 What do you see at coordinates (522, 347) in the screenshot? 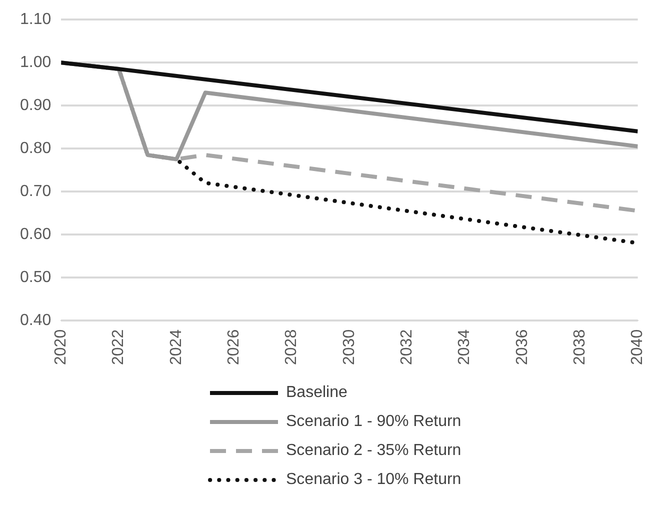
I see `x-tick-label: 2036` at bounding box center [522, 347].